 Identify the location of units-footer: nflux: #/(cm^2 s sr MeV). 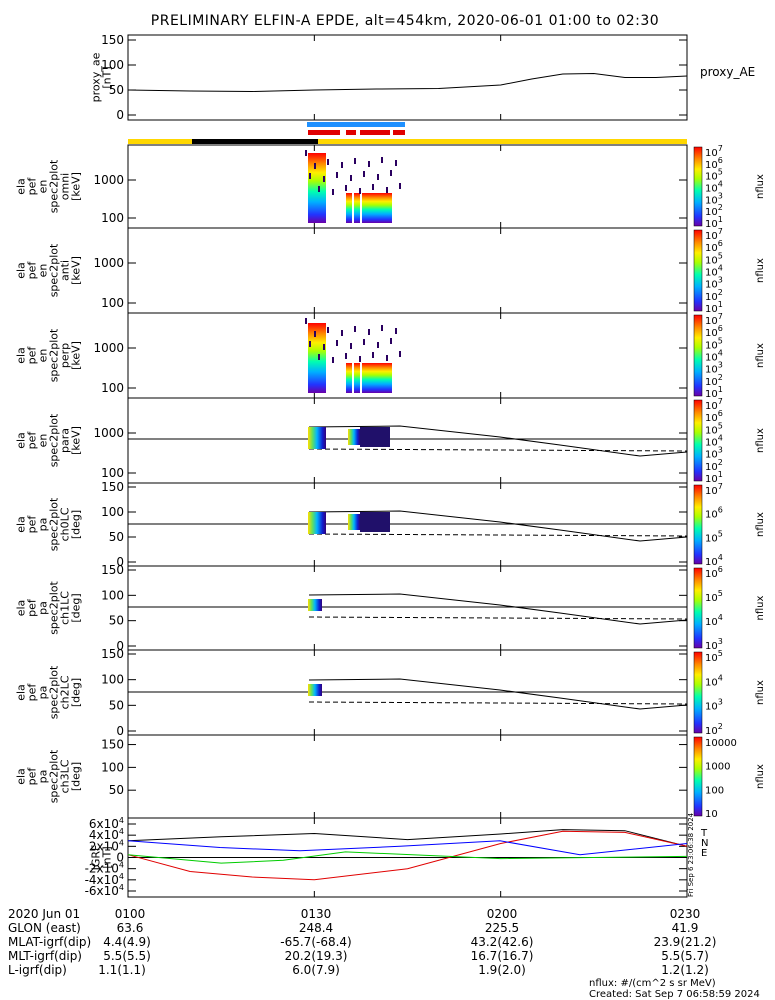
(652, 983).